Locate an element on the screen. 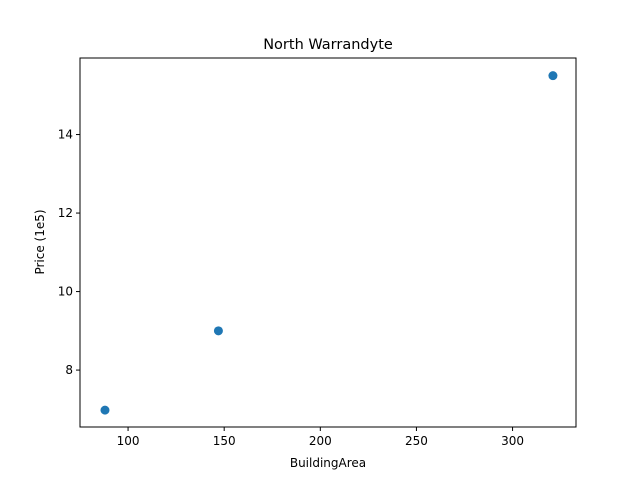 This screenshot has height=480, width=640. x-tick-label: 150 is located at coordinates (224, 441).